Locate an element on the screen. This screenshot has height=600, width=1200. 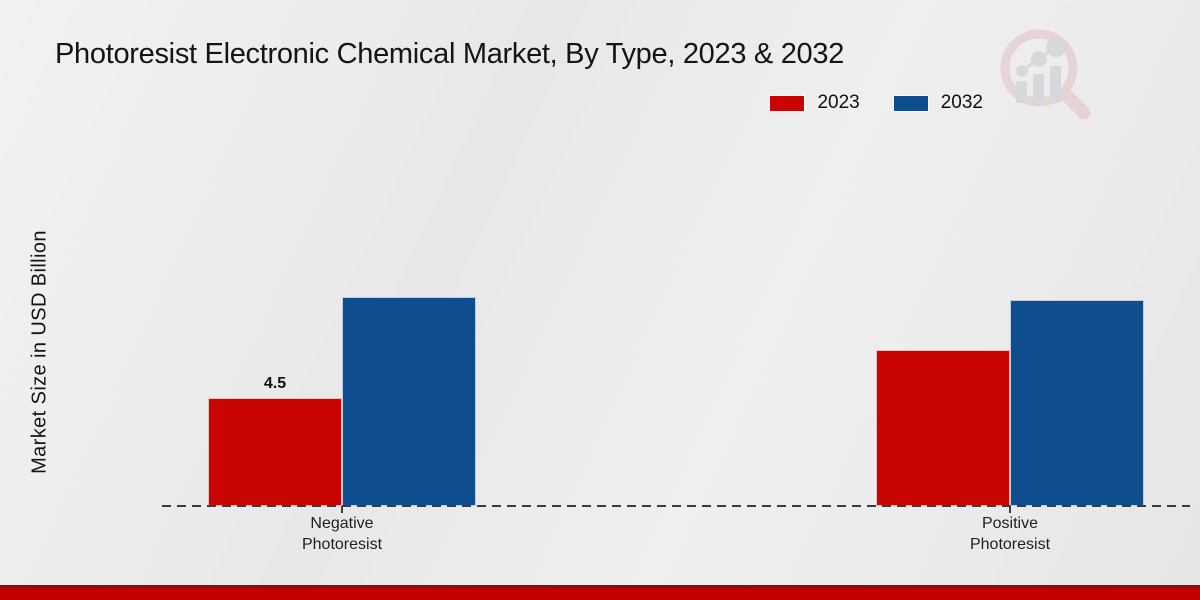
legend-swatch-2032 is located at coordinates (910, 103).